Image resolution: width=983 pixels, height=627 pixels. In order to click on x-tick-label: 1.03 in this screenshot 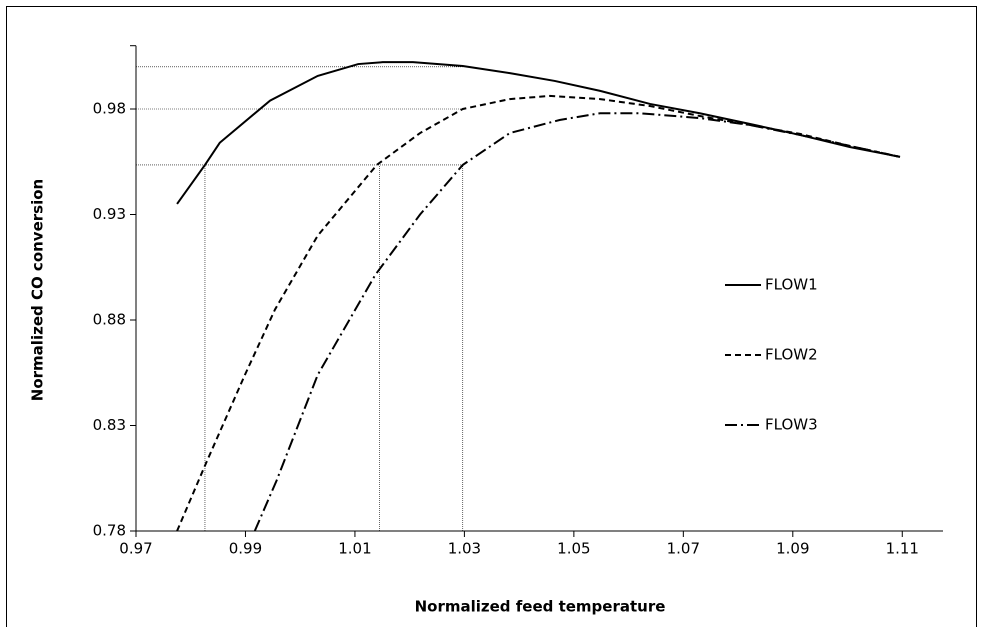, I will do `click(464, 549)`.